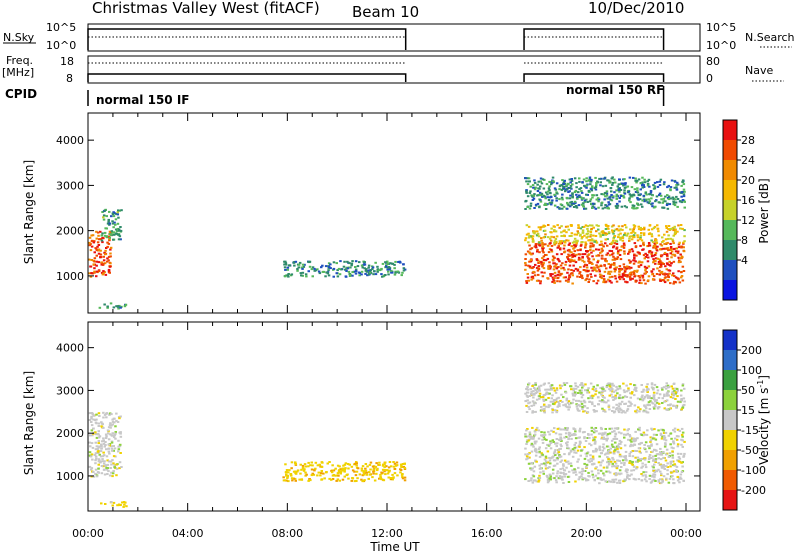  I want to click on colorbar-swatch, so click(730, 230).